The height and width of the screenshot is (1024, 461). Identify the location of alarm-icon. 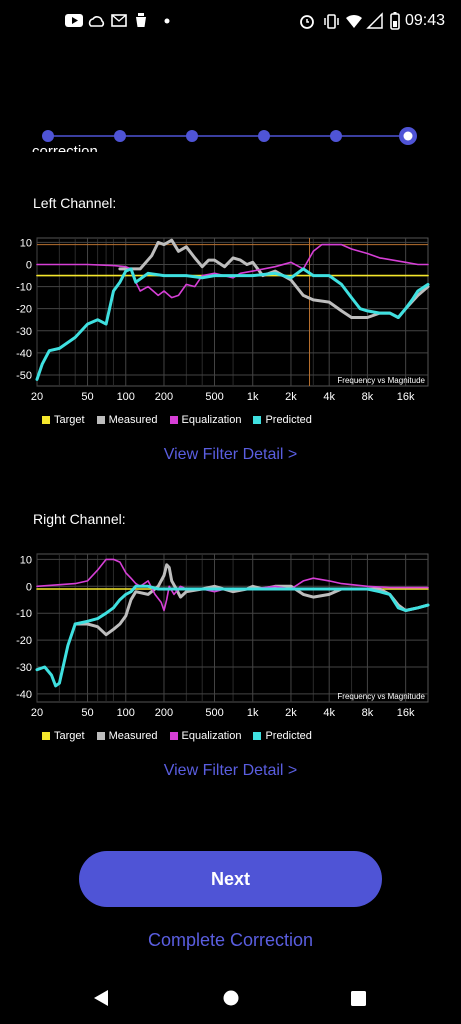
(307, 22).